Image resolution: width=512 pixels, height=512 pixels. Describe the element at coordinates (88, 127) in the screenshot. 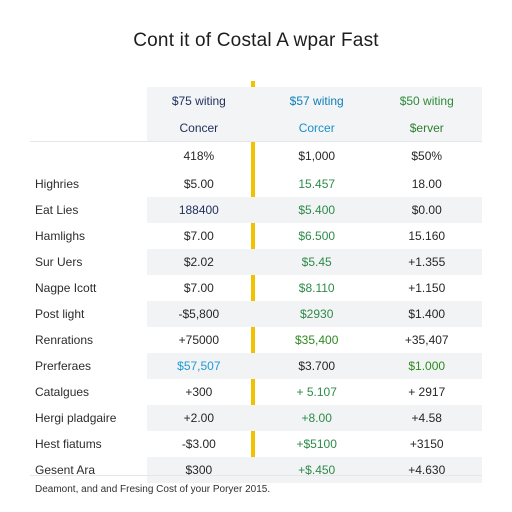

I see `subheader-spacer` at that location.